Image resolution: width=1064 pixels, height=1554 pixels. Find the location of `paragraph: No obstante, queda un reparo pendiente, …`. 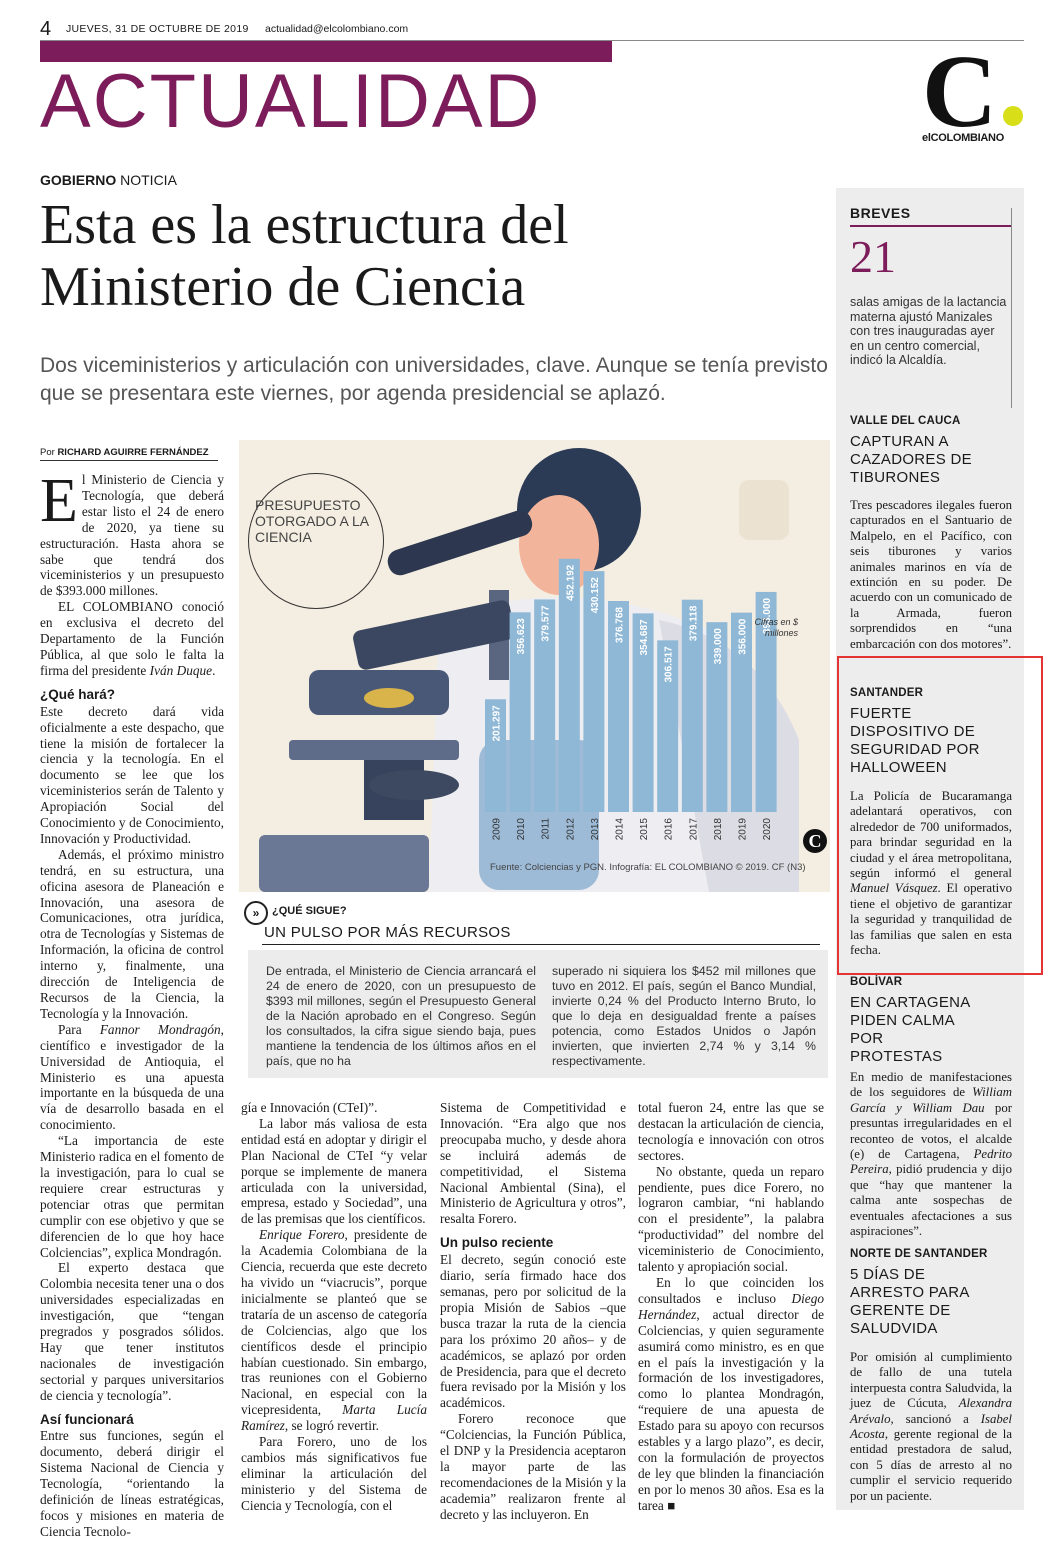

paragraph: No obstante, queda un reparo pendiente, … is located at coordinates (731, 1219).